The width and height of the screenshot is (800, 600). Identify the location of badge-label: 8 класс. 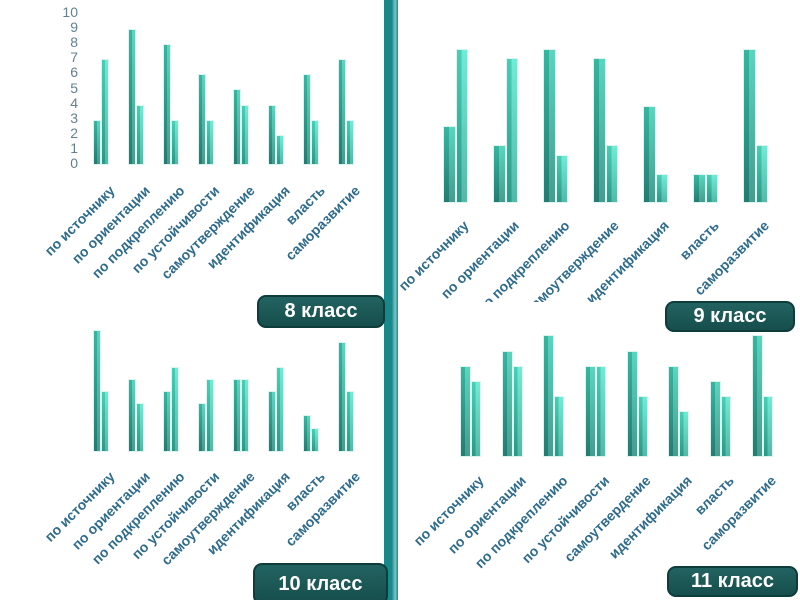
(321, 311).